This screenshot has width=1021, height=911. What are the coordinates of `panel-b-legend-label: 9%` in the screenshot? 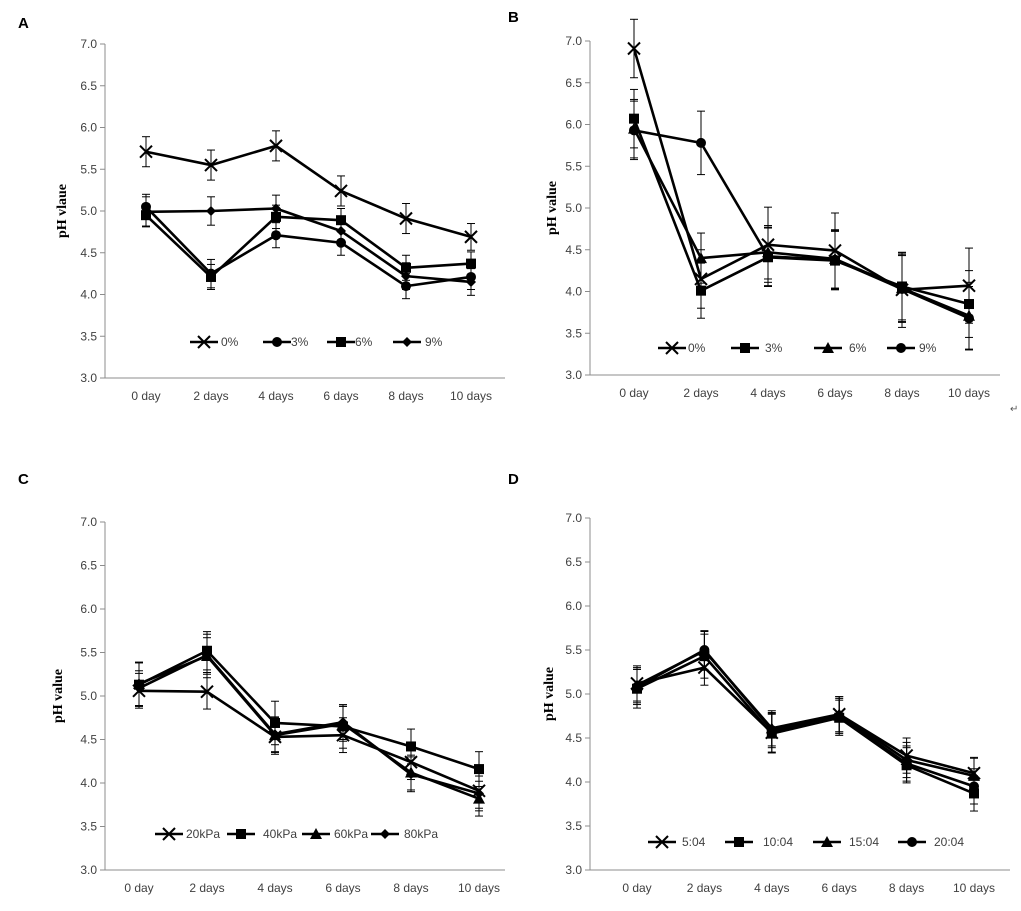 It's located at (928, 348).